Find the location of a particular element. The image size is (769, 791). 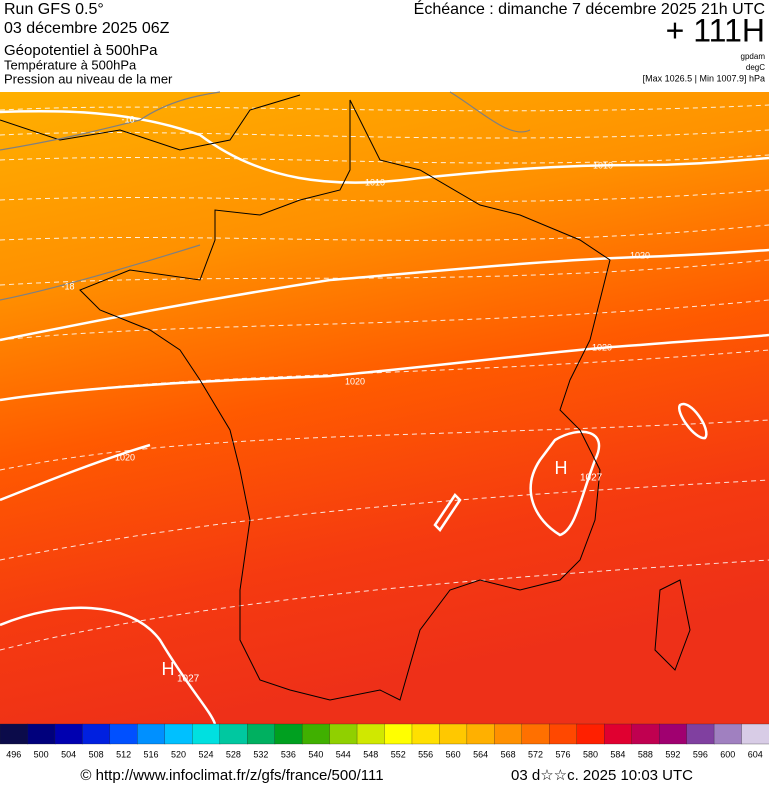

timestamp: 03 d☆☆c. 2025 10:03 UTC is located at coordinates (602, 775).